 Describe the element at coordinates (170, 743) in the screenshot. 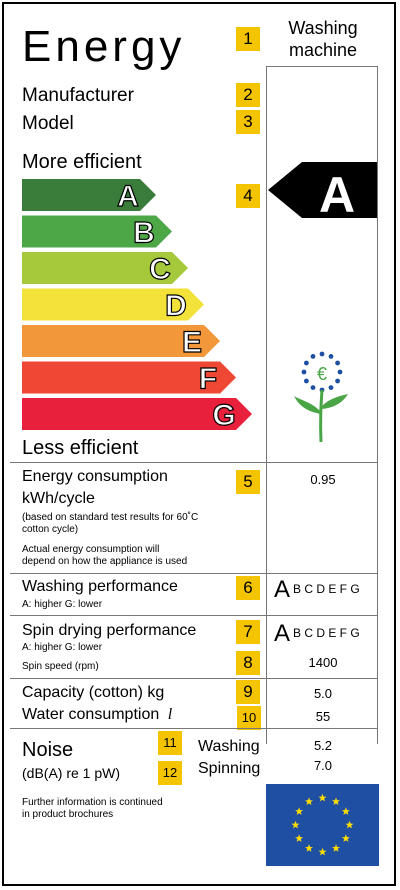

I see `badge-11: 11` at that location.